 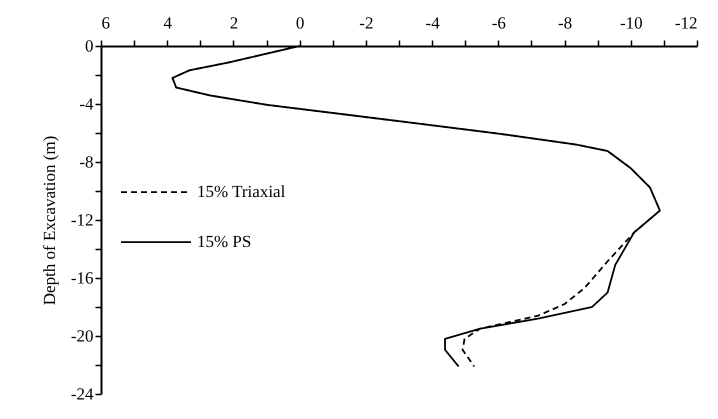 I want to click on legend-label: 15% Triaxial, so click(x=241, y=192).